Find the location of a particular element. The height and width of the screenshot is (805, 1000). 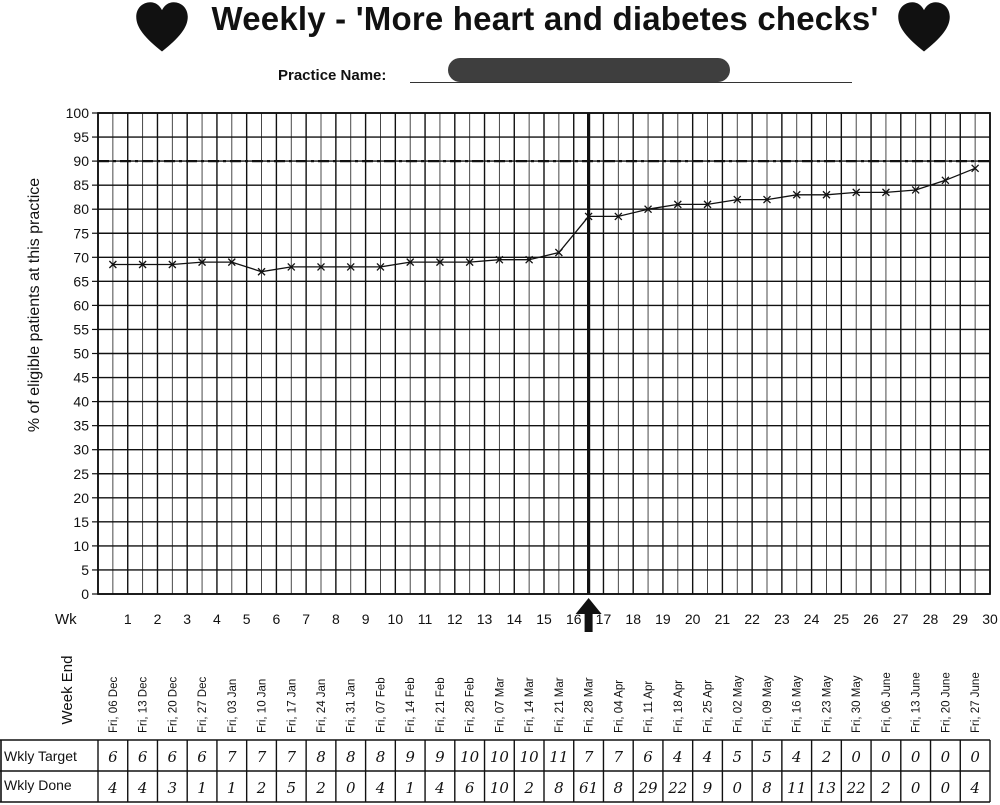

week-end-date: Fri, 25 Apr is located at coordinates (709, 706).